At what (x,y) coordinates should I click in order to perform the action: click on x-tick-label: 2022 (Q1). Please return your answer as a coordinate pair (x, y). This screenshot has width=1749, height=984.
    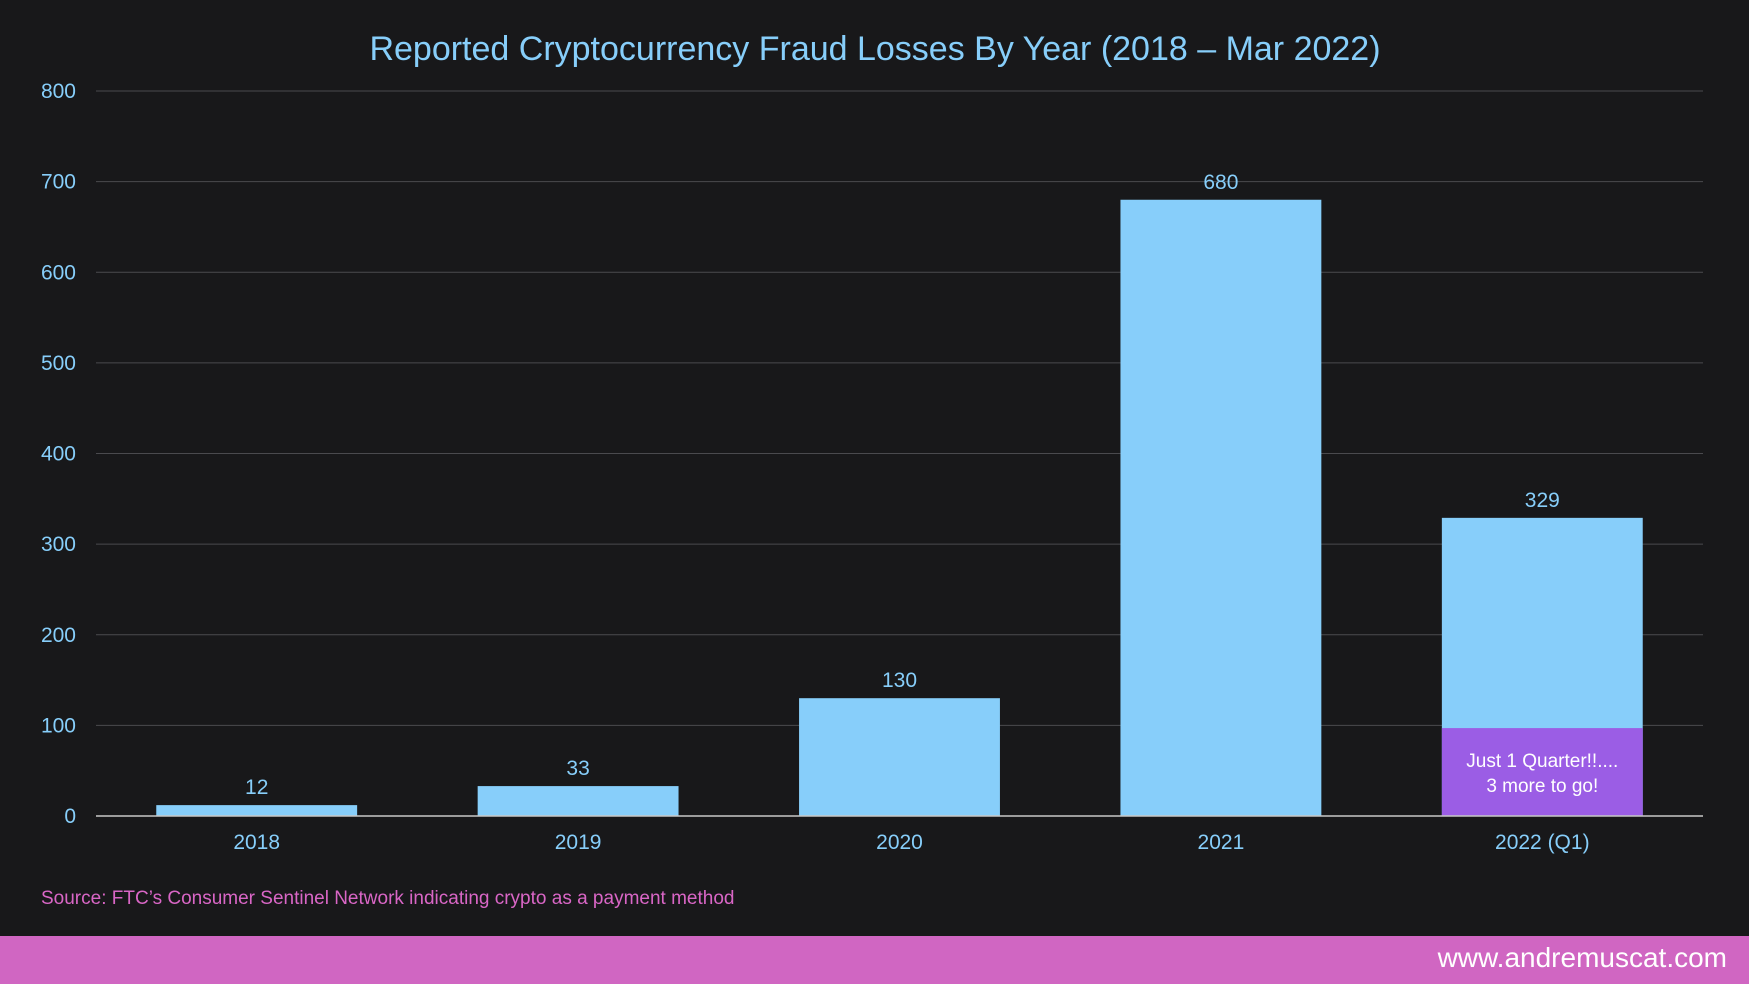
    Looking at the image, I should click on (1542, 842).